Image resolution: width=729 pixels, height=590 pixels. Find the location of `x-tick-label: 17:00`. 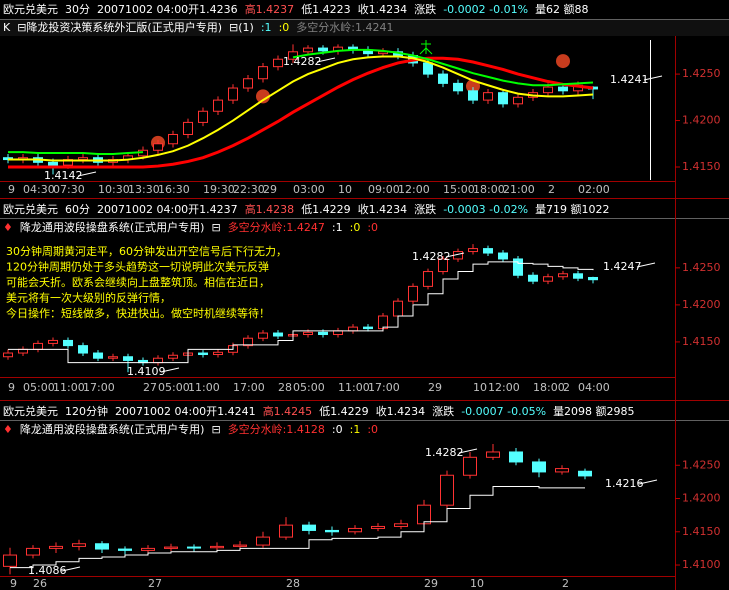

x-tick-label: 17:00 is located at coordinates (384, 387).